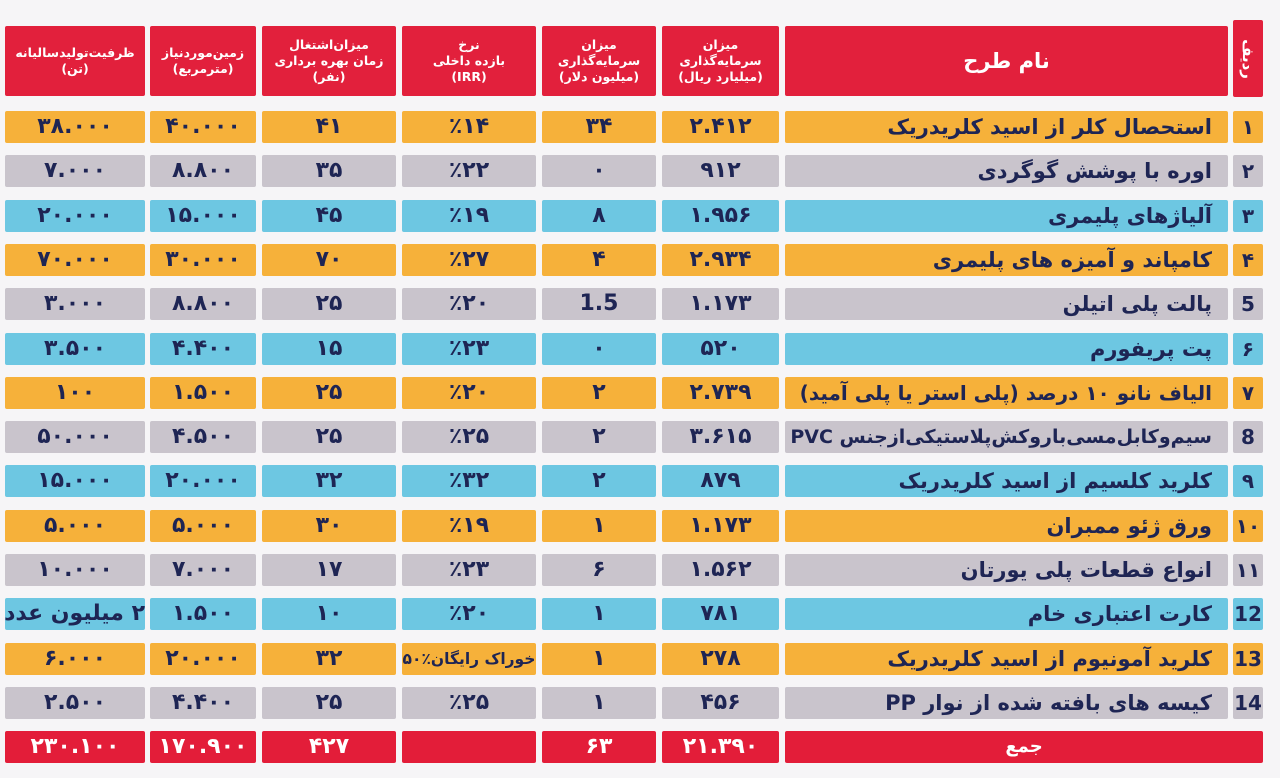 This screenshot has width=1280, height=778. I want to click on row-number-cell: 13, so click(1248, 658).